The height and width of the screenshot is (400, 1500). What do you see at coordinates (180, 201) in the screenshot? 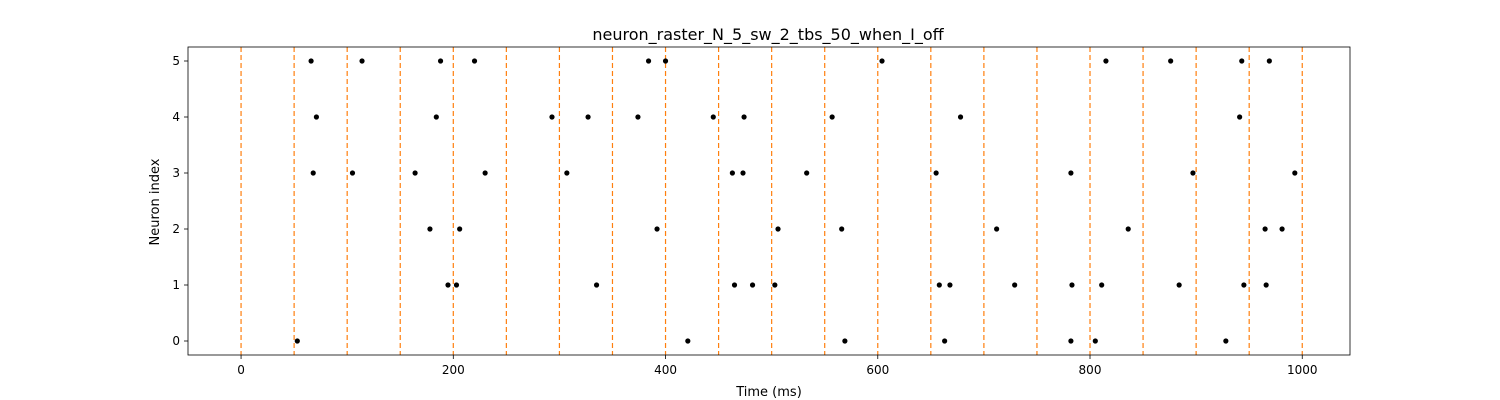
I see `y-axis: 0 1 2 3 4 5` at bounding box center [180, 201].